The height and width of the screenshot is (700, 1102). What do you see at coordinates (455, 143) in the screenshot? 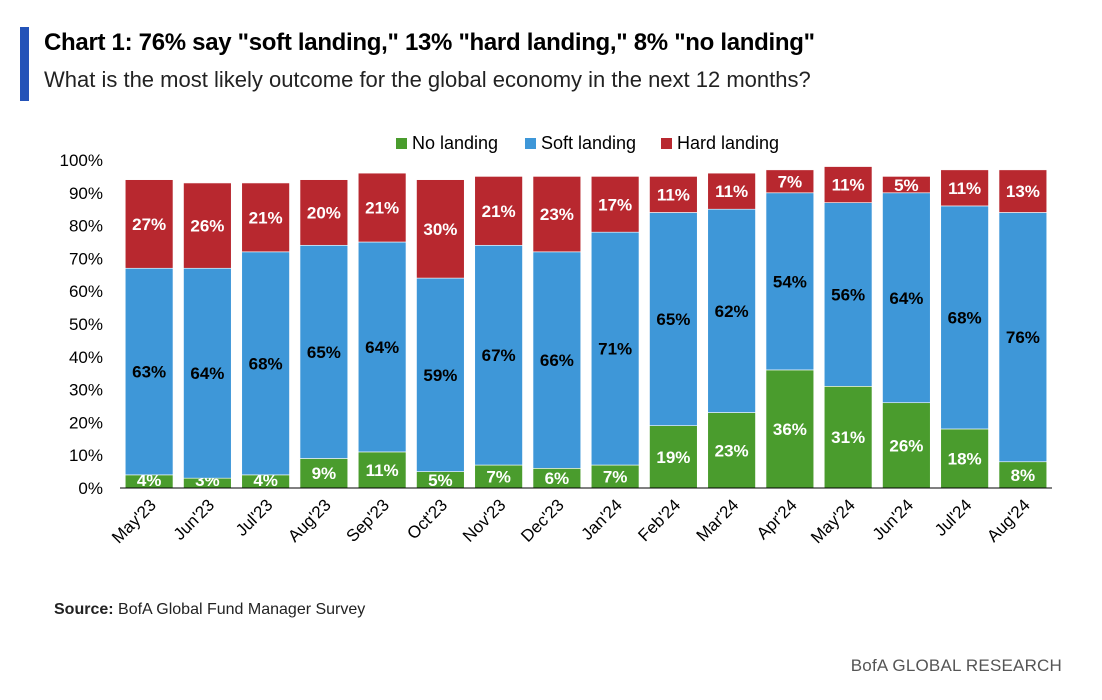
I see `legend-label-no-landing: No landing` at bounding box center [455, 143].